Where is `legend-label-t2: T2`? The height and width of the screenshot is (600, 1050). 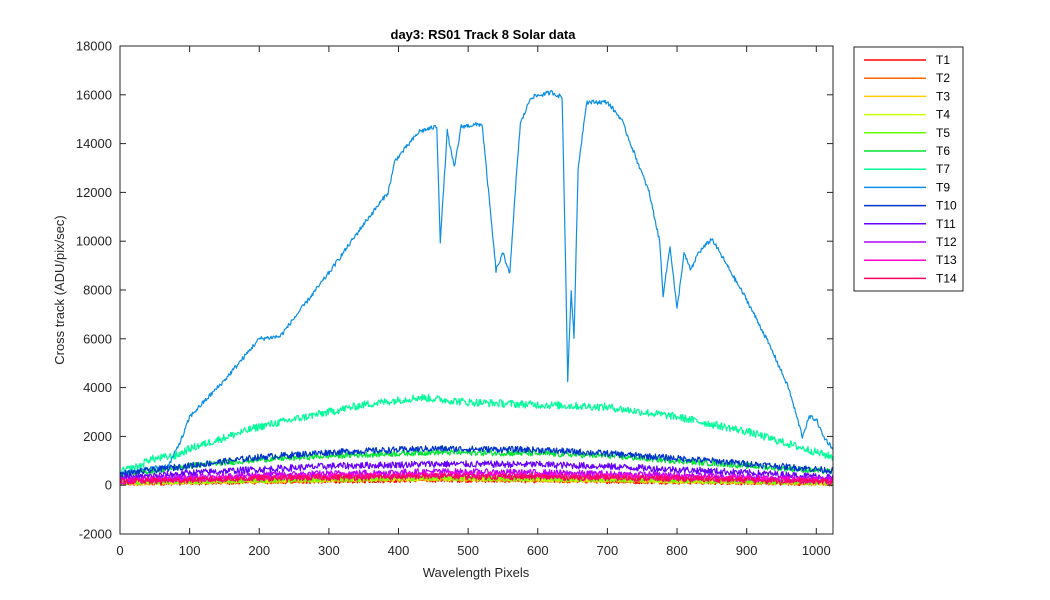
legend-label-t2: T2 is located at coordinates (943, 78).